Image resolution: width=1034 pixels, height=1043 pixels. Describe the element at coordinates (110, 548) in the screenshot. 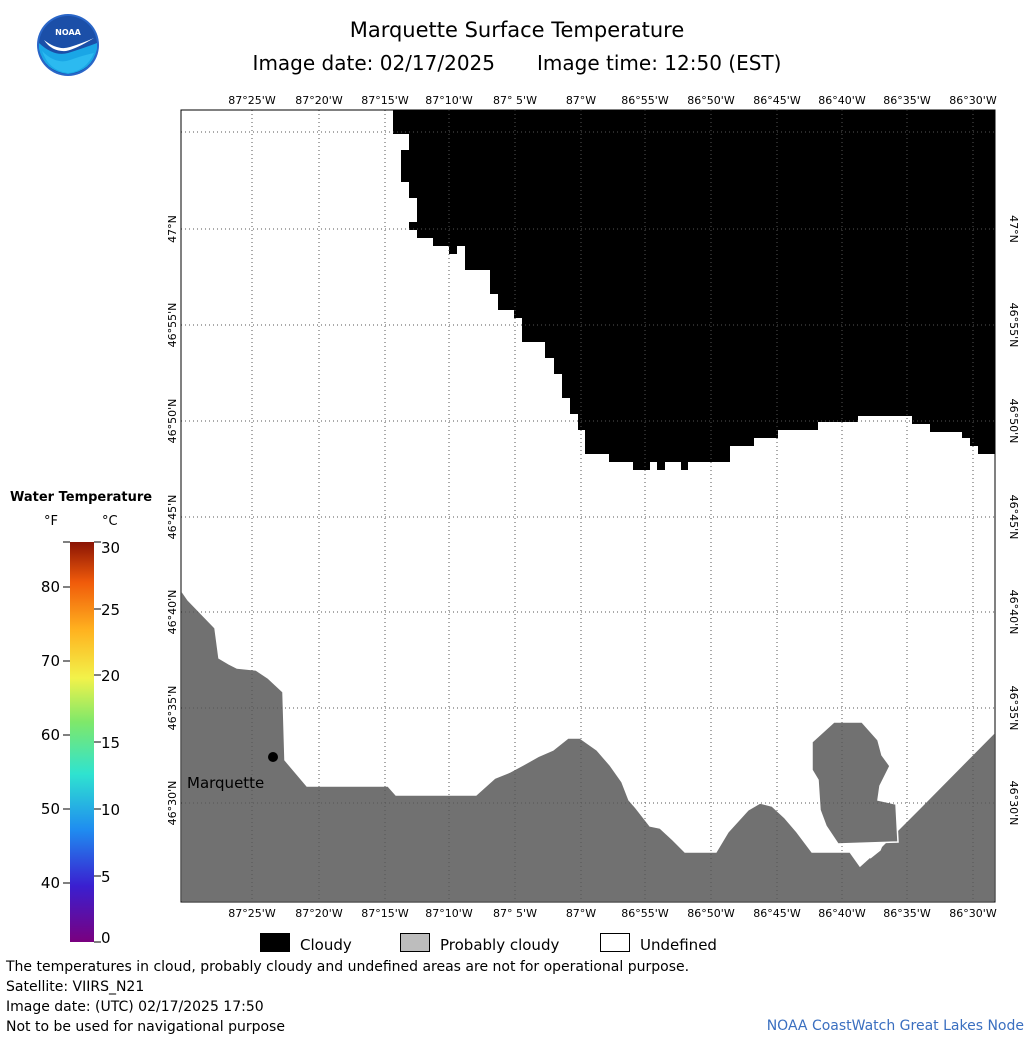

I see `scale-c-label: 30` at that location.